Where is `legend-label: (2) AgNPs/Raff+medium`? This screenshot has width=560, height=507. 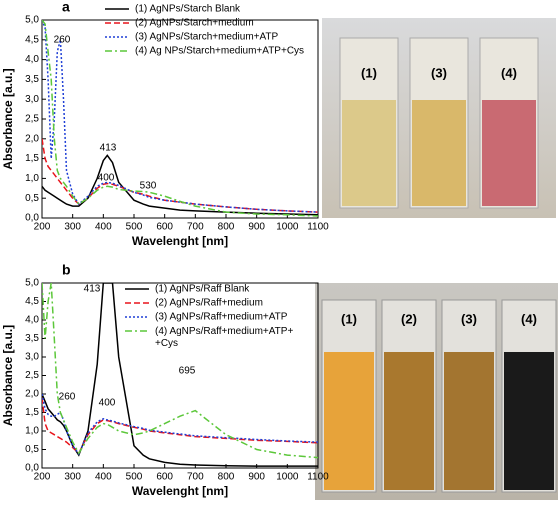
legend-label: (2) AgNPs/Raff+medium is located at coordinates (209, 303).